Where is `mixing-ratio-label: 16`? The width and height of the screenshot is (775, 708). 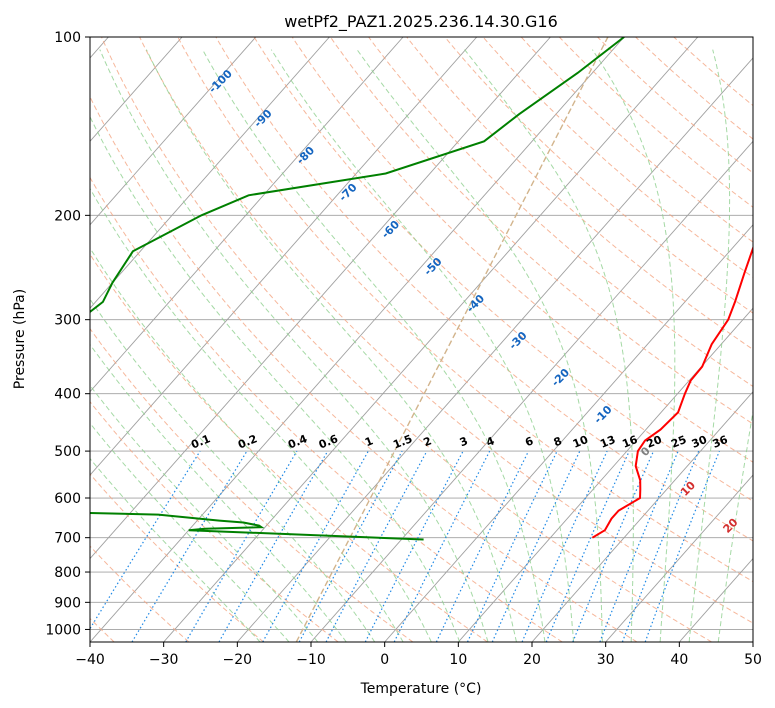 mixing-ratio-label: 16 is located at coordinates (629, 442).